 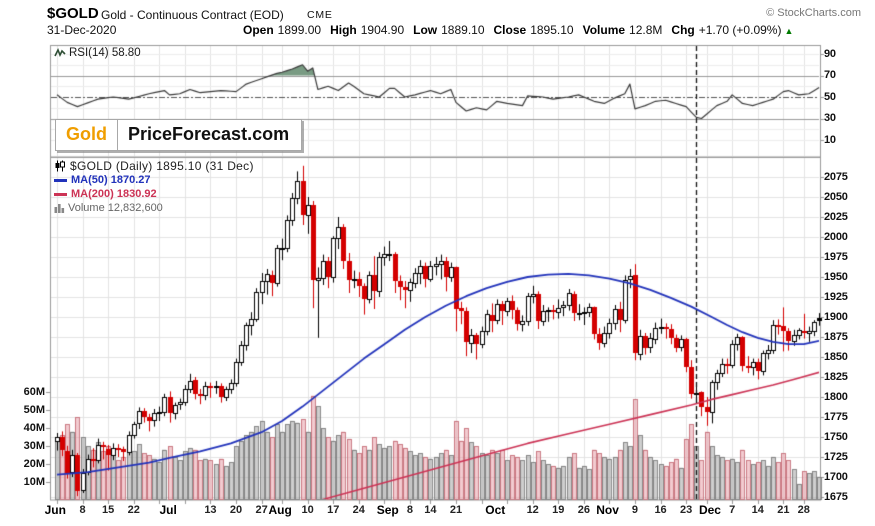 I want to click on quote-field-value: 1889.10, so click(x=463, y=30).